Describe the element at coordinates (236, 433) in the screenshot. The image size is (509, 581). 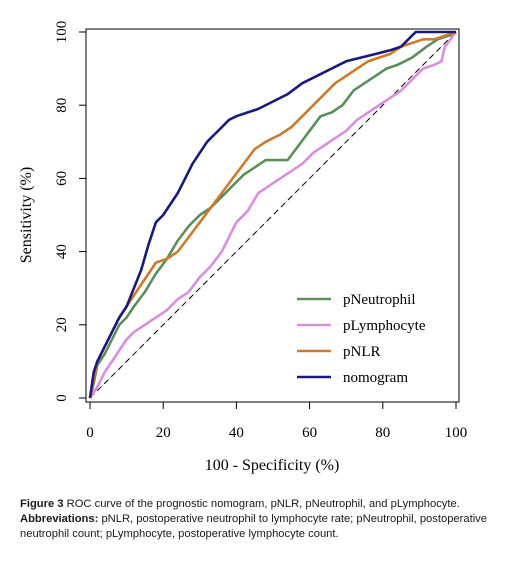
I see `x-tick-label: 40` at that location.